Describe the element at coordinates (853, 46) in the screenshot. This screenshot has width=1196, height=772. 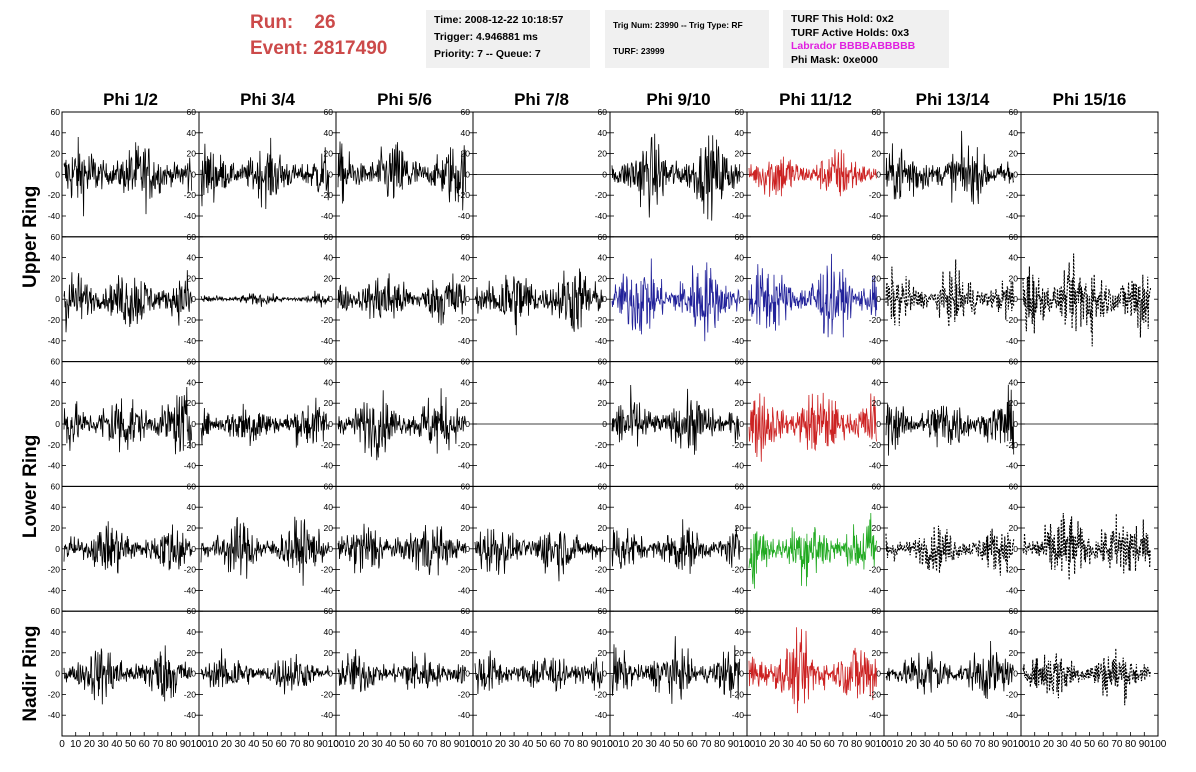
I see `labrador-line: Labrador BBBBABBBBB` at that location.